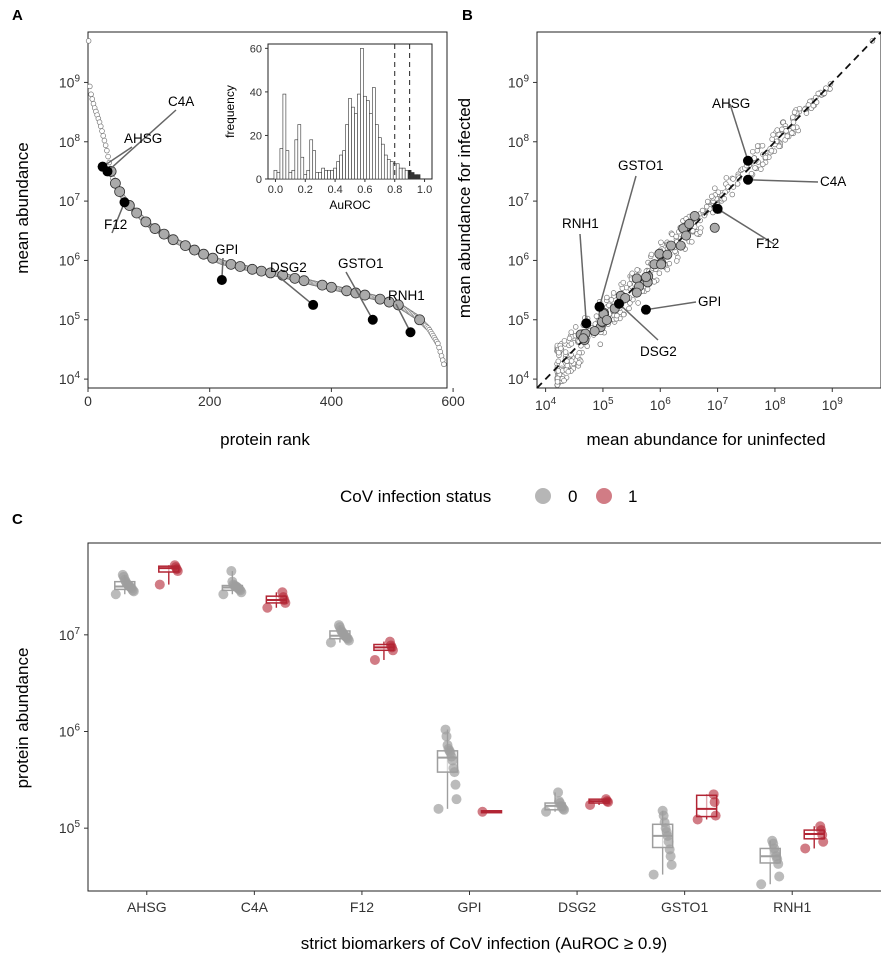 The image size is (881, 959). What do you see at coordinates (546, 404) in the screenshot?
I see `panel-b-x-tick-label: 104` at bounding box center [546, 404].